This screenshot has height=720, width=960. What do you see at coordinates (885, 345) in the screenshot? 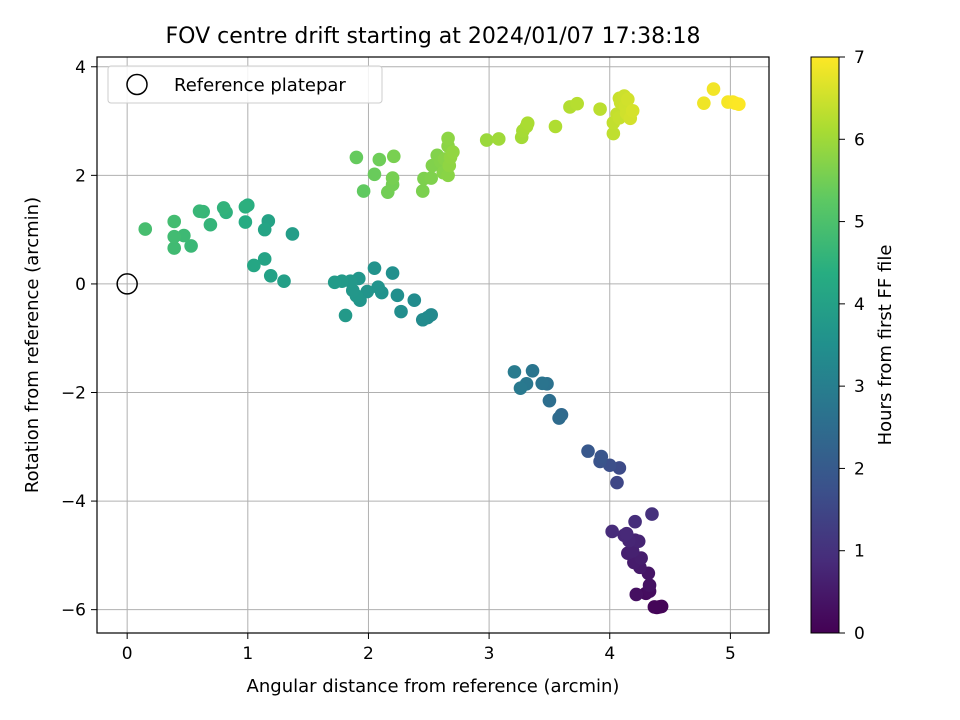
I see `colorbar-label: Hours from first FF file` at bounding box center [885, 345].